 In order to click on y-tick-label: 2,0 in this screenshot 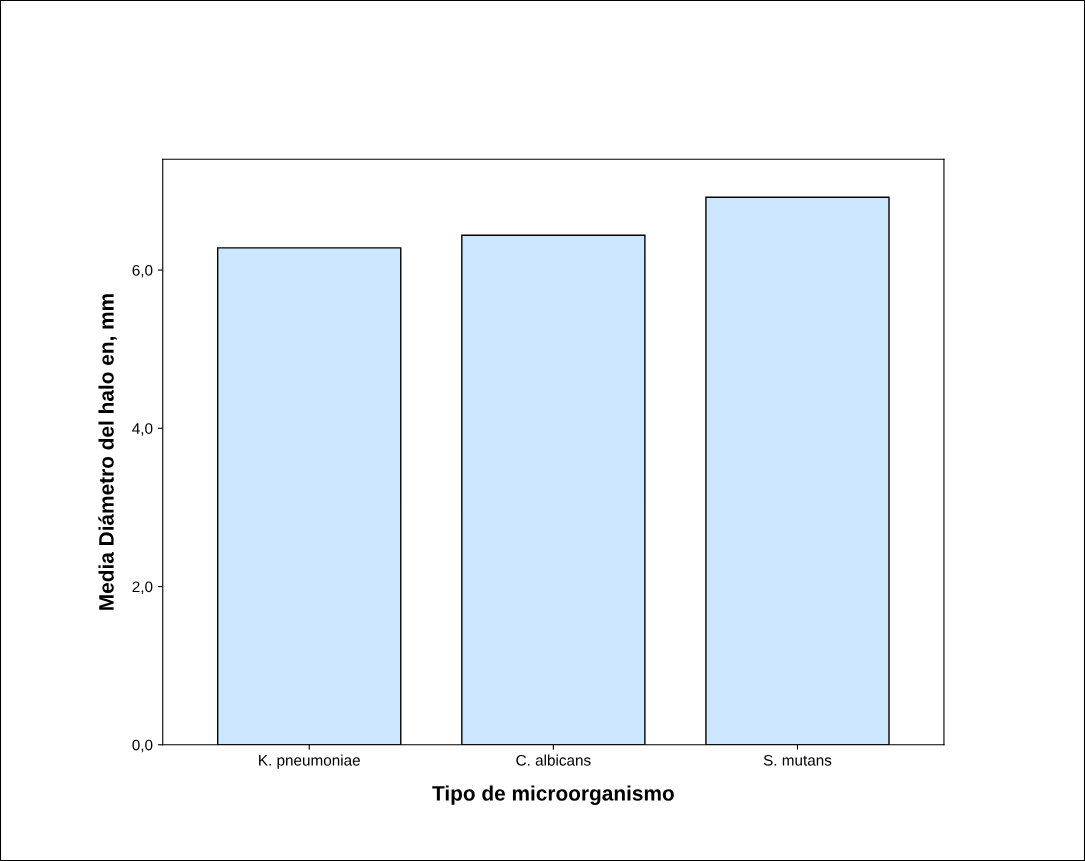, I will do `click(142, 588)`.